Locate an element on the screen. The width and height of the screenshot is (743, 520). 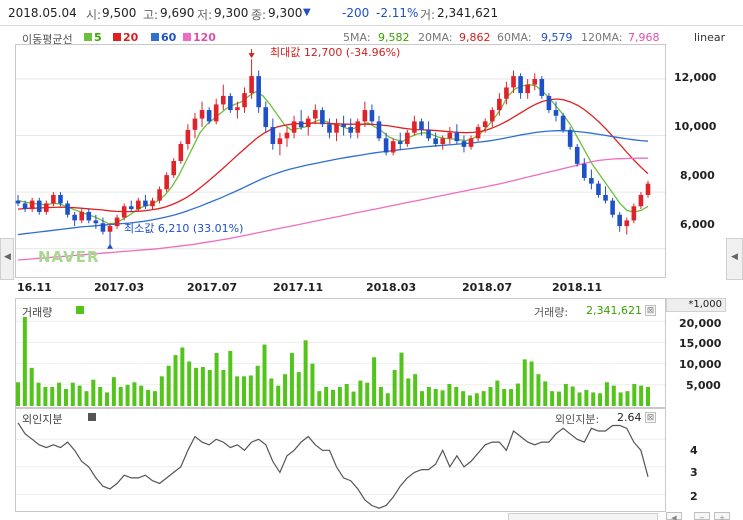
info-date: 2018.05.04 is located at coordinates (42, 13).